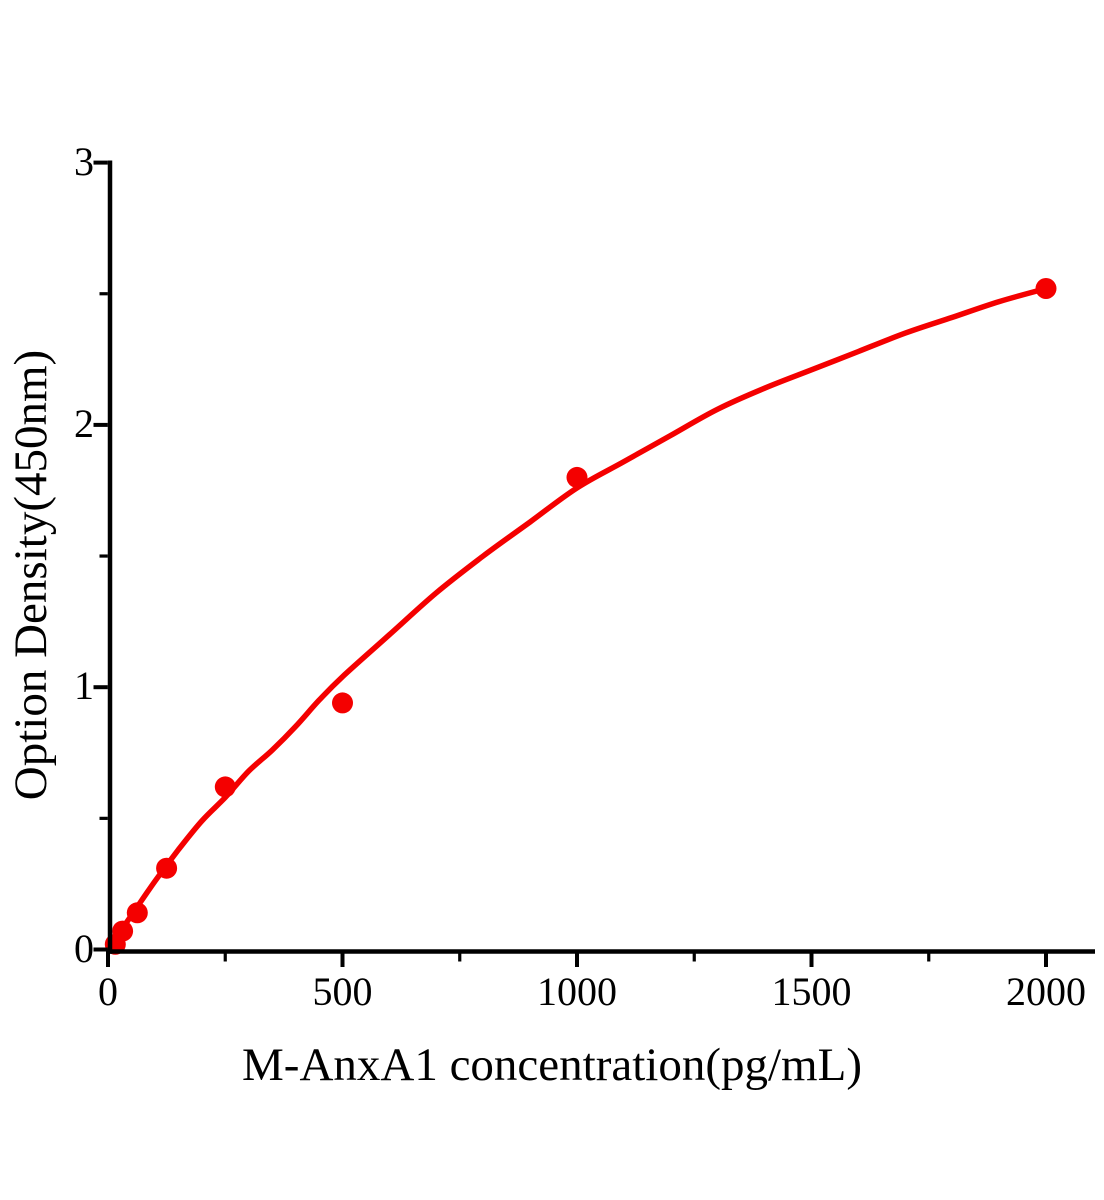  What do you see at coordinates (577, 991) in the screenshot?
I see `x-tick-label: 1000` at bounding box center [577, 991].